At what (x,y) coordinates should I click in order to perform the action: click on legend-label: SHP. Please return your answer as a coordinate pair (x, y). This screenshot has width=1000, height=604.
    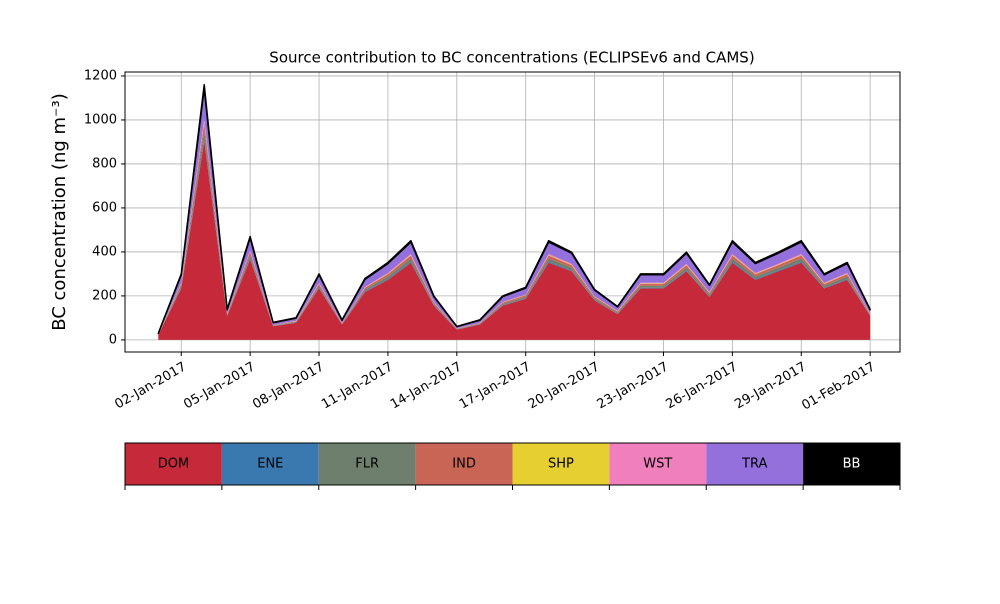
    Looking at the image, I should click on (561, 464).